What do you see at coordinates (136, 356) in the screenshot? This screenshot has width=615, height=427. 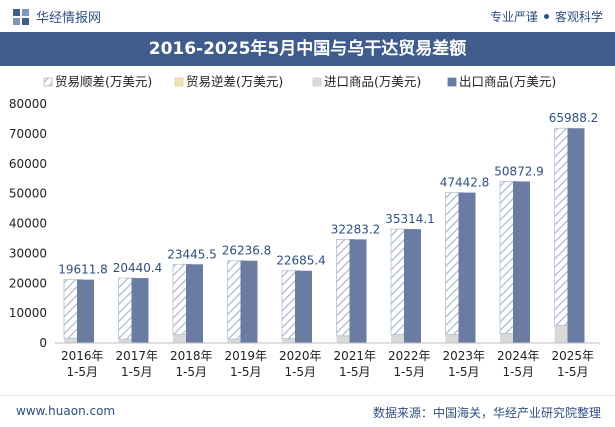 I see `x-tick-label: 2017年` at bounding box center [136, 356].